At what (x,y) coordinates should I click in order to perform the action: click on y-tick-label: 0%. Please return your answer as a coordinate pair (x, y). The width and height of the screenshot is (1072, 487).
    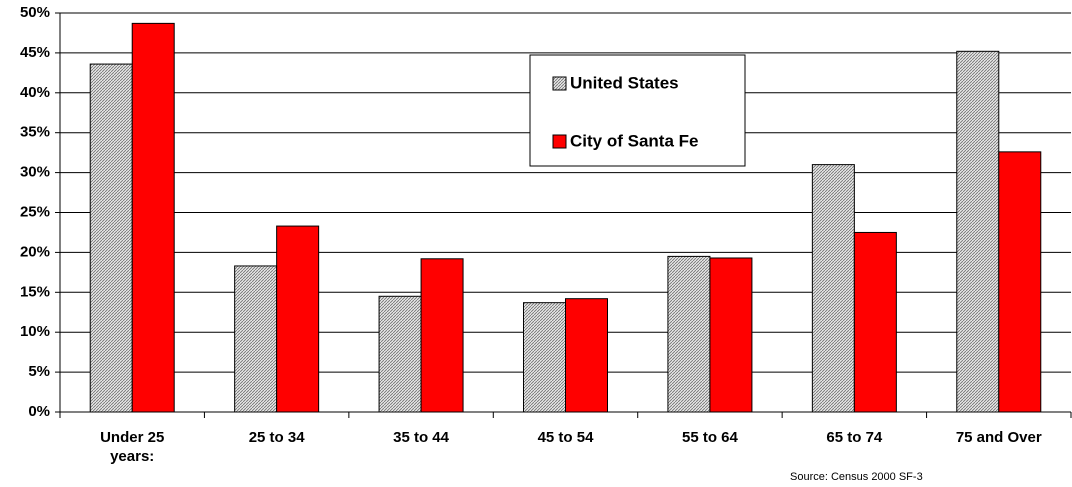
    Looking at the image, I should click on (39, 411).